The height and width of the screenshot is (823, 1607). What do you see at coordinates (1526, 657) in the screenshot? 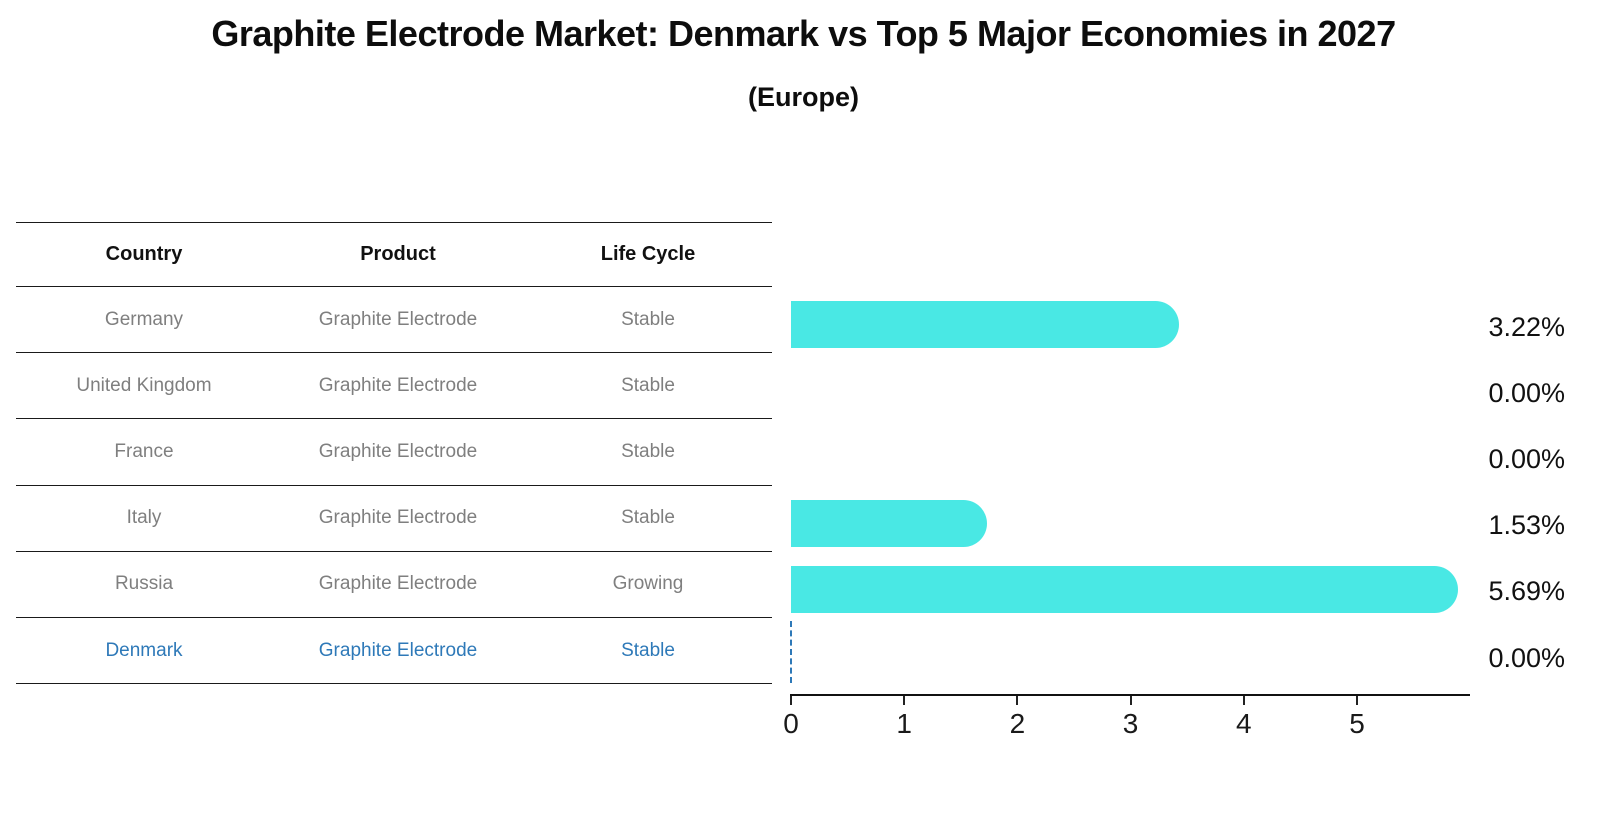
I see `value-label-denmark: 0.00%` at bounding box center [1526, 657].